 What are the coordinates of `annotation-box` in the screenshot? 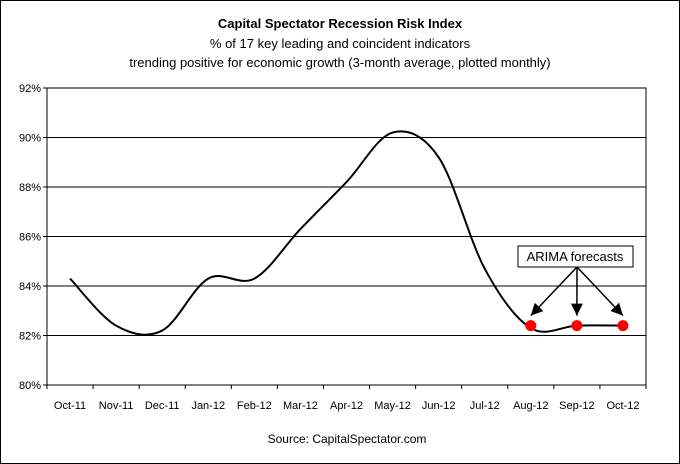 It's located at (575, 256).